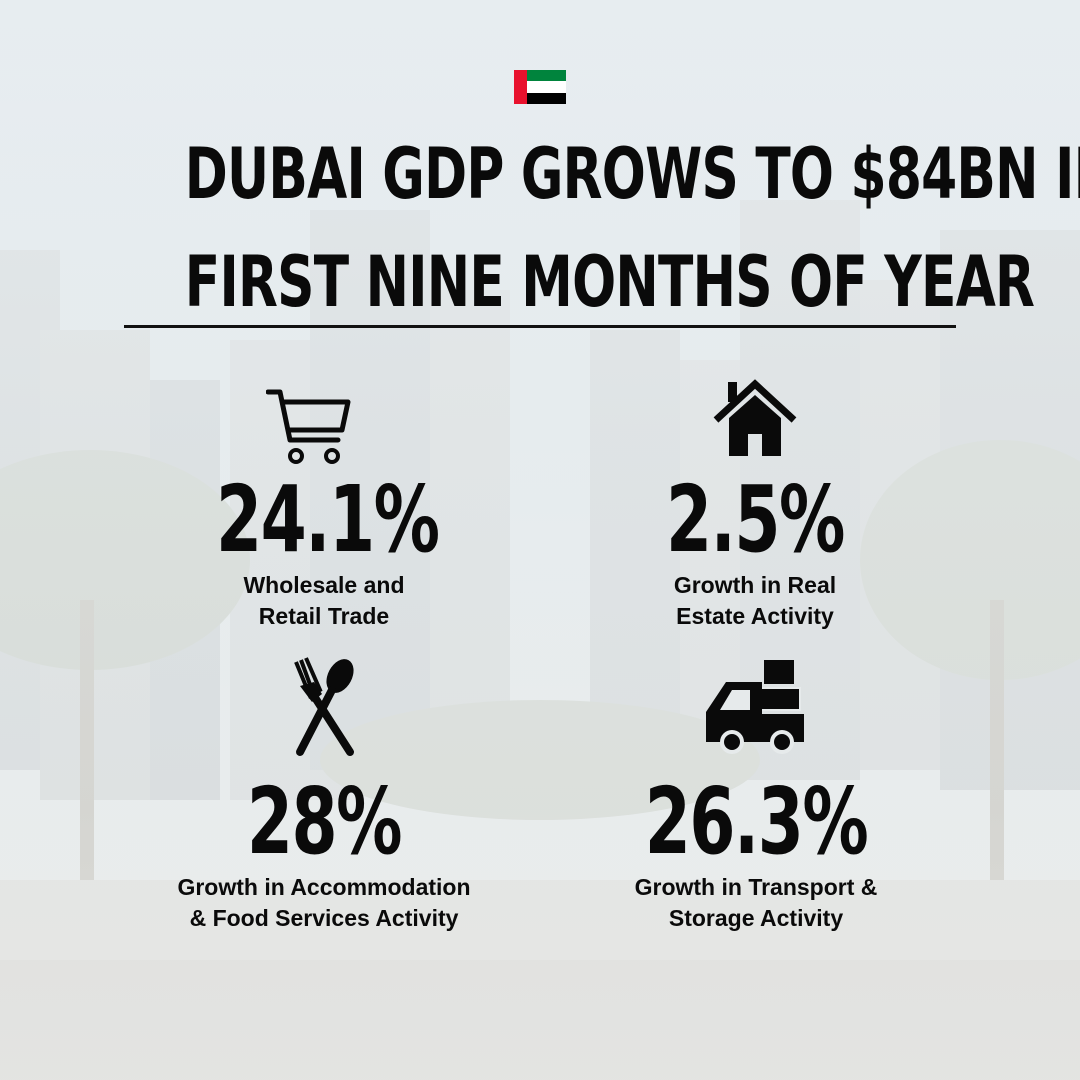 Image resolution: width=1080 pixels, height=1080 pixels. What do you see at coordinates (546, 75) in the screenshot?
I see `flag-green-band` at bounding box center [546, 75].